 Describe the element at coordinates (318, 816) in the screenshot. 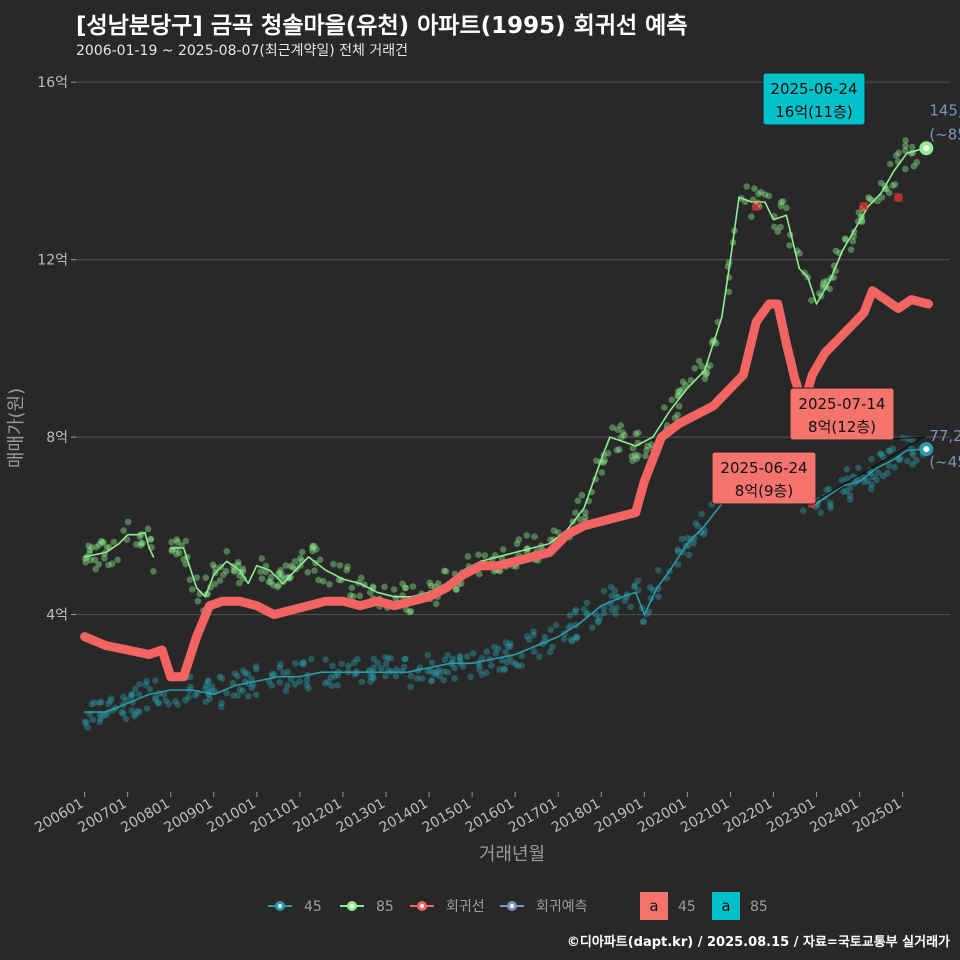

I see `x-tick-label: 201201` at that location.